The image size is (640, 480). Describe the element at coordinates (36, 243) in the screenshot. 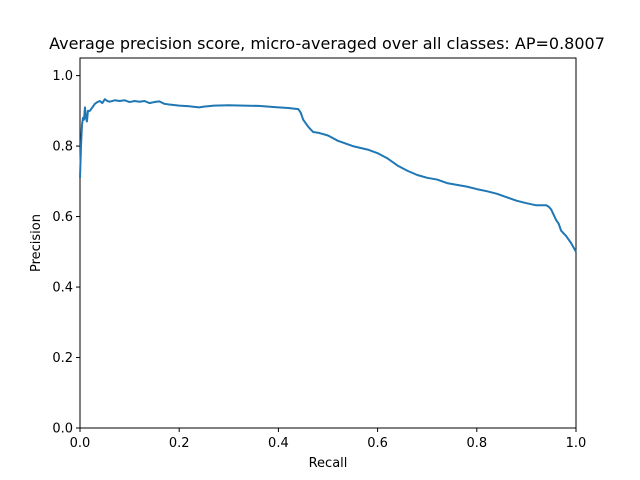

I see `y-axis-title: Precision` at that location.